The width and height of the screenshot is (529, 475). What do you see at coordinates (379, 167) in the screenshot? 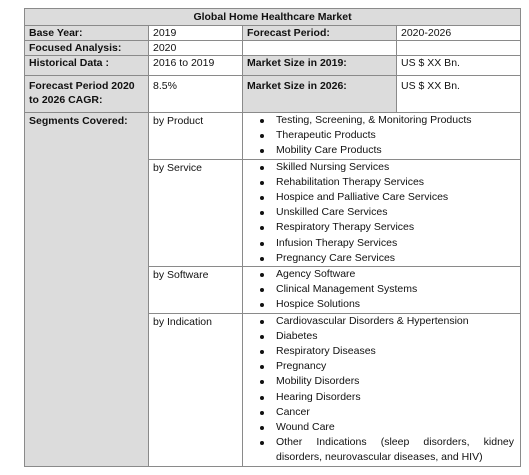
I see `list-item: Skilled Nursing Services` at bounding box center [379, 167].